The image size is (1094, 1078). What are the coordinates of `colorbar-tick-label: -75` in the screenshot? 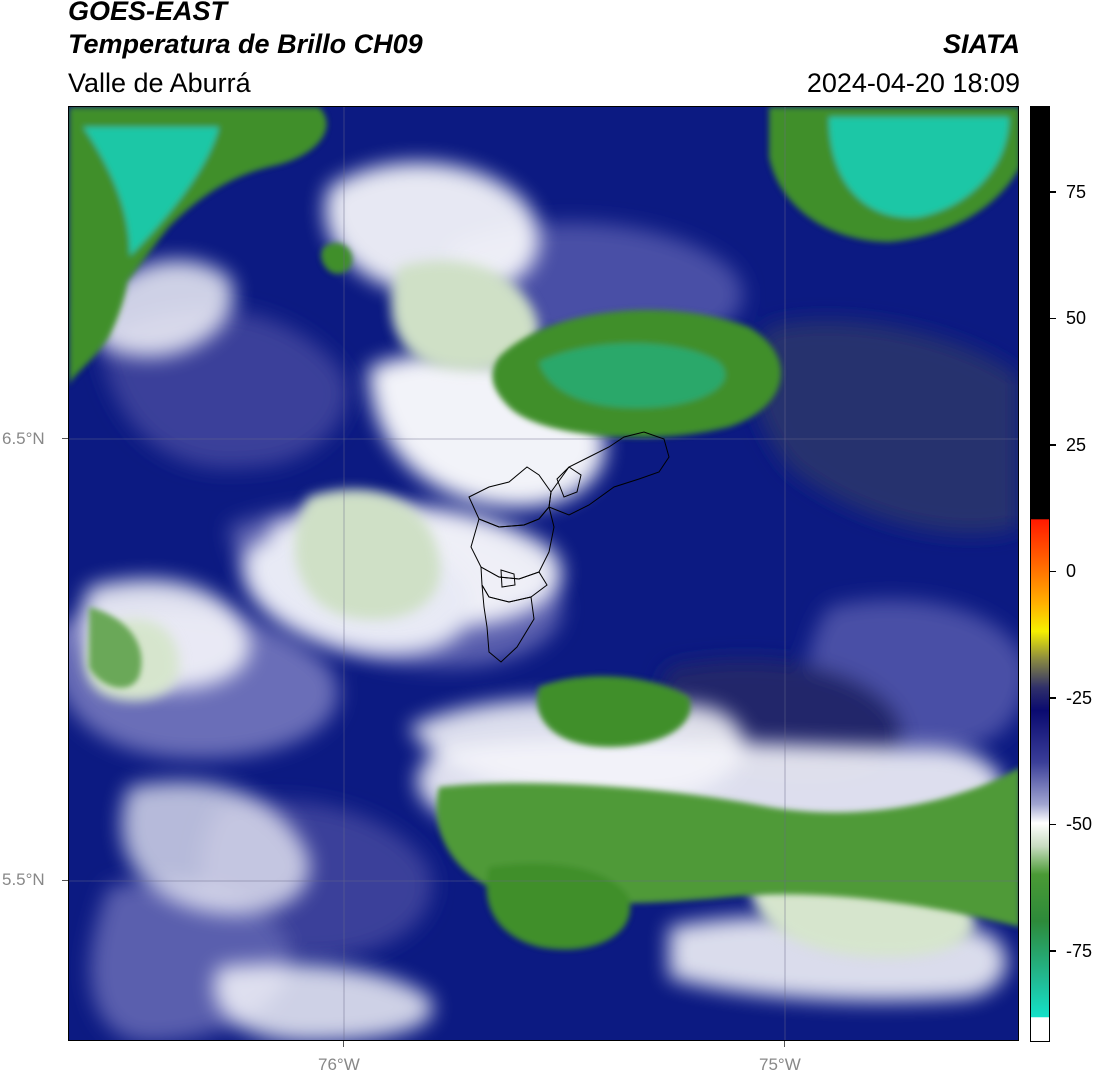 It's located at (1079, 950).